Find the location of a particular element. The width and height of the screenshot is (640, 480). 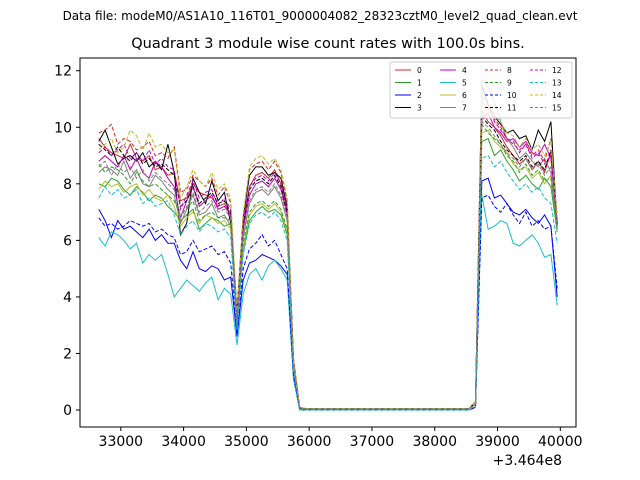

legend-label-5: 5 is located at coordinates (464, 83).